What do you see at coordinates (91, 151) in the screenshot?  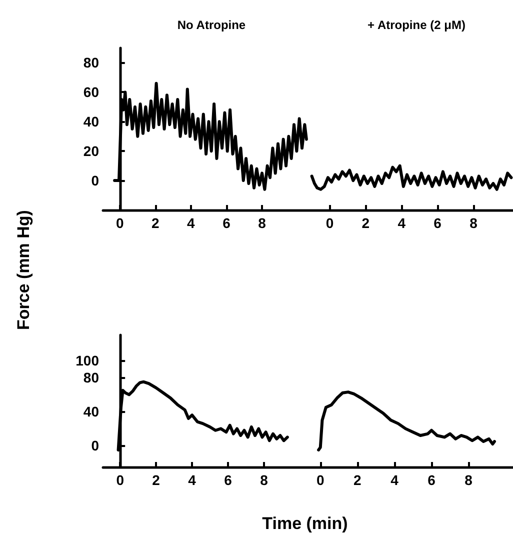 I see `y-tick-label: 20` at bounding box center [91, 151].